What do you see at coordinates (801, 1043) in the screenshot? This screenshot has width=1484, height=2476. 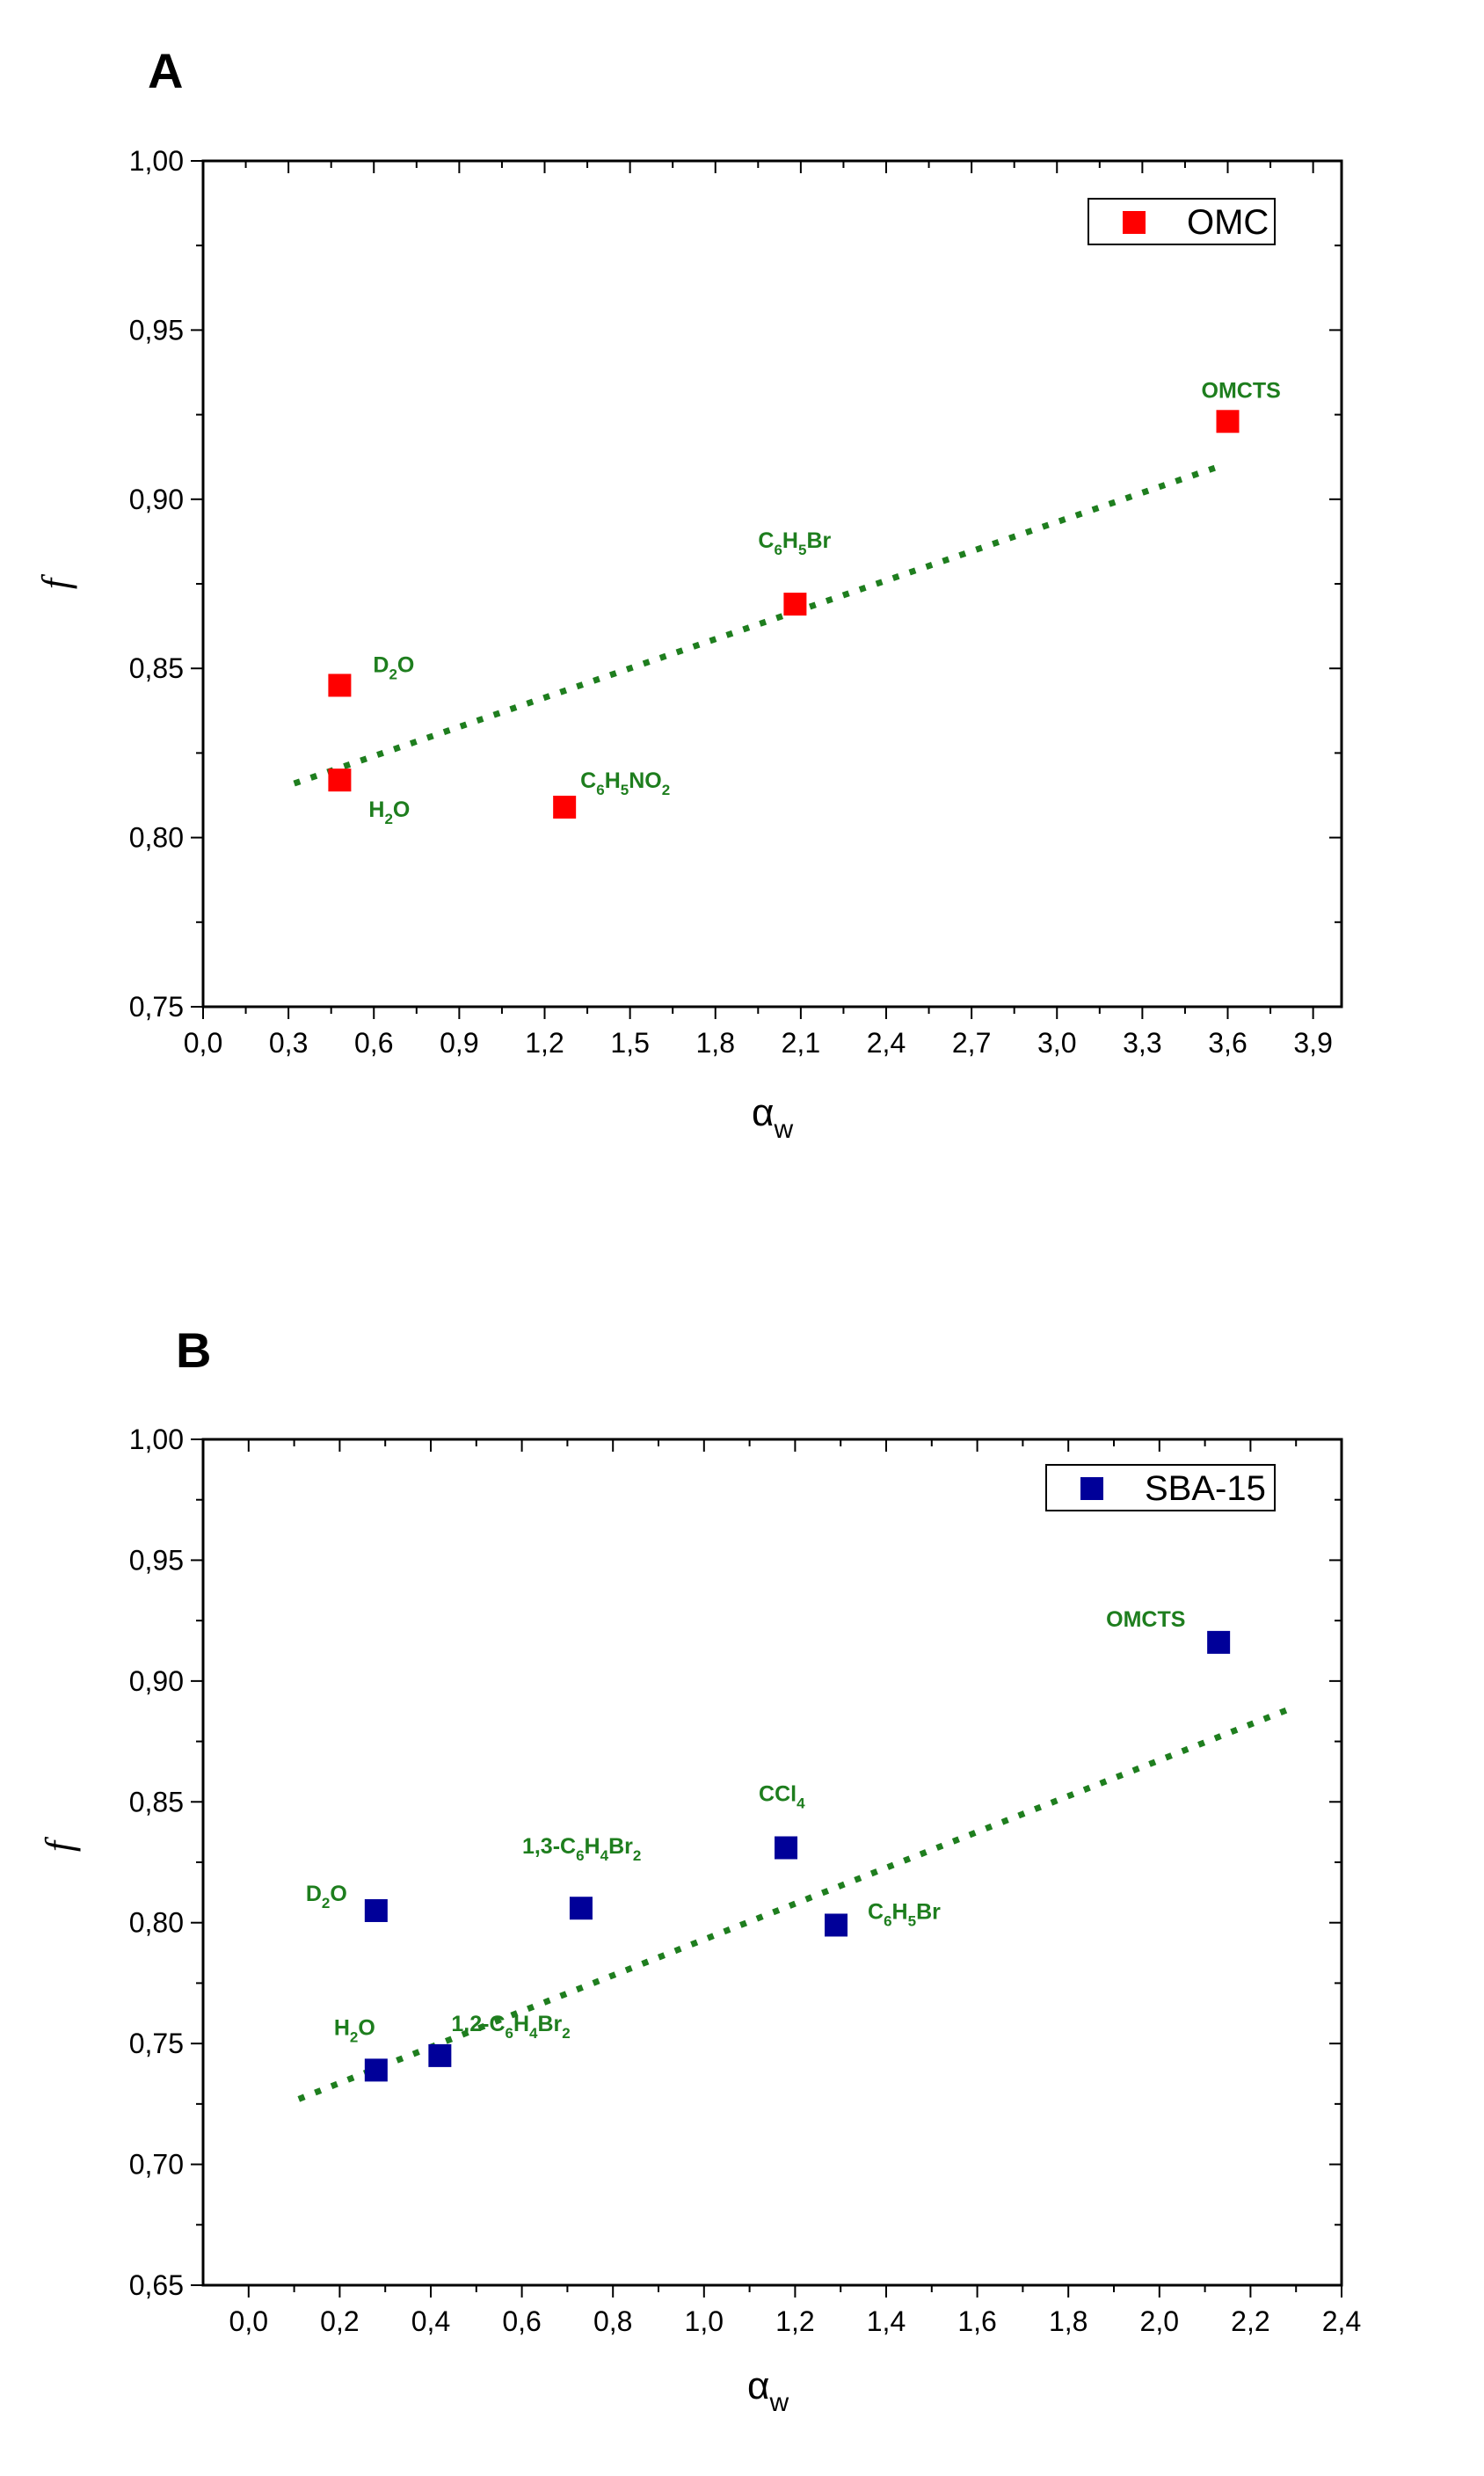 I see `x-tick-label: 2,1` at bounding box center [801, 1043].